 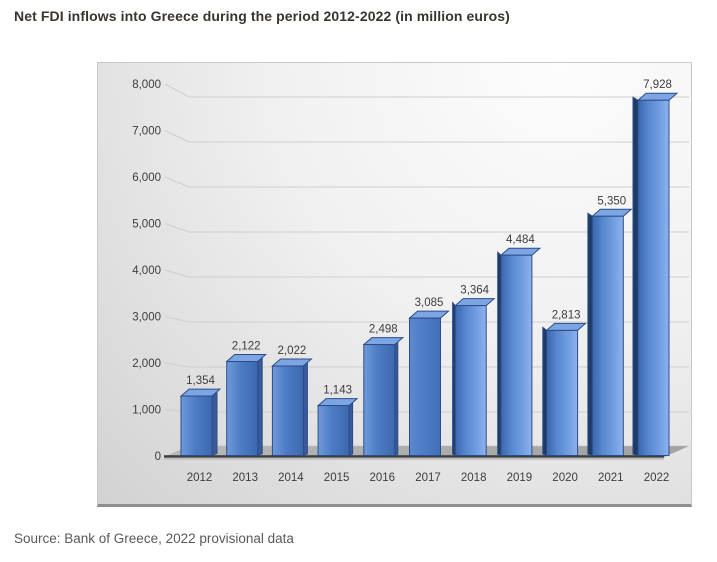 I want to click on x-axis-label: 2013, so click(x=245, y=478).